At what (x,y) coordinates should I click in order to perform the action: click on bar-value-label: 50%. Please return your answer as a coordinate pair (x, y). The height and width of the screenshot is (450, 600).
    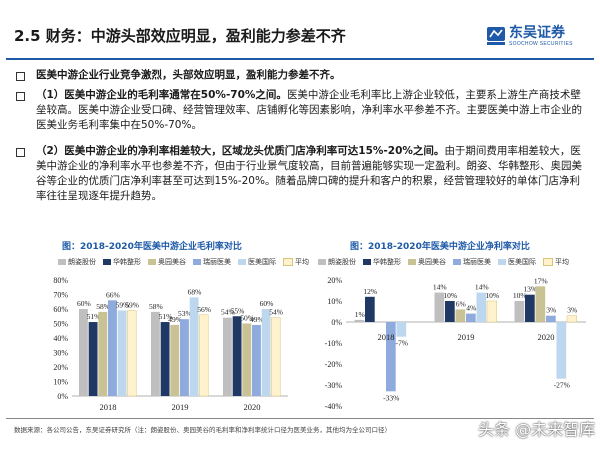
    Looking at the image, I should click on (247, 318).